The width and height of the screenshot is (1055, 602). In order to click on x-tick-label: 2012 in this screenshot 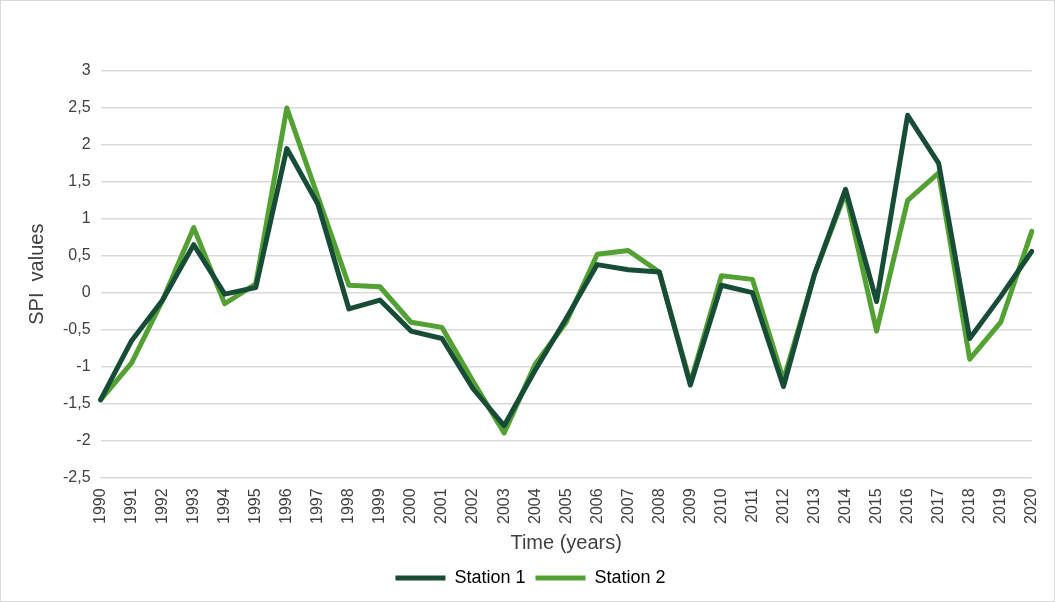, I will do `click(782, 506)`.